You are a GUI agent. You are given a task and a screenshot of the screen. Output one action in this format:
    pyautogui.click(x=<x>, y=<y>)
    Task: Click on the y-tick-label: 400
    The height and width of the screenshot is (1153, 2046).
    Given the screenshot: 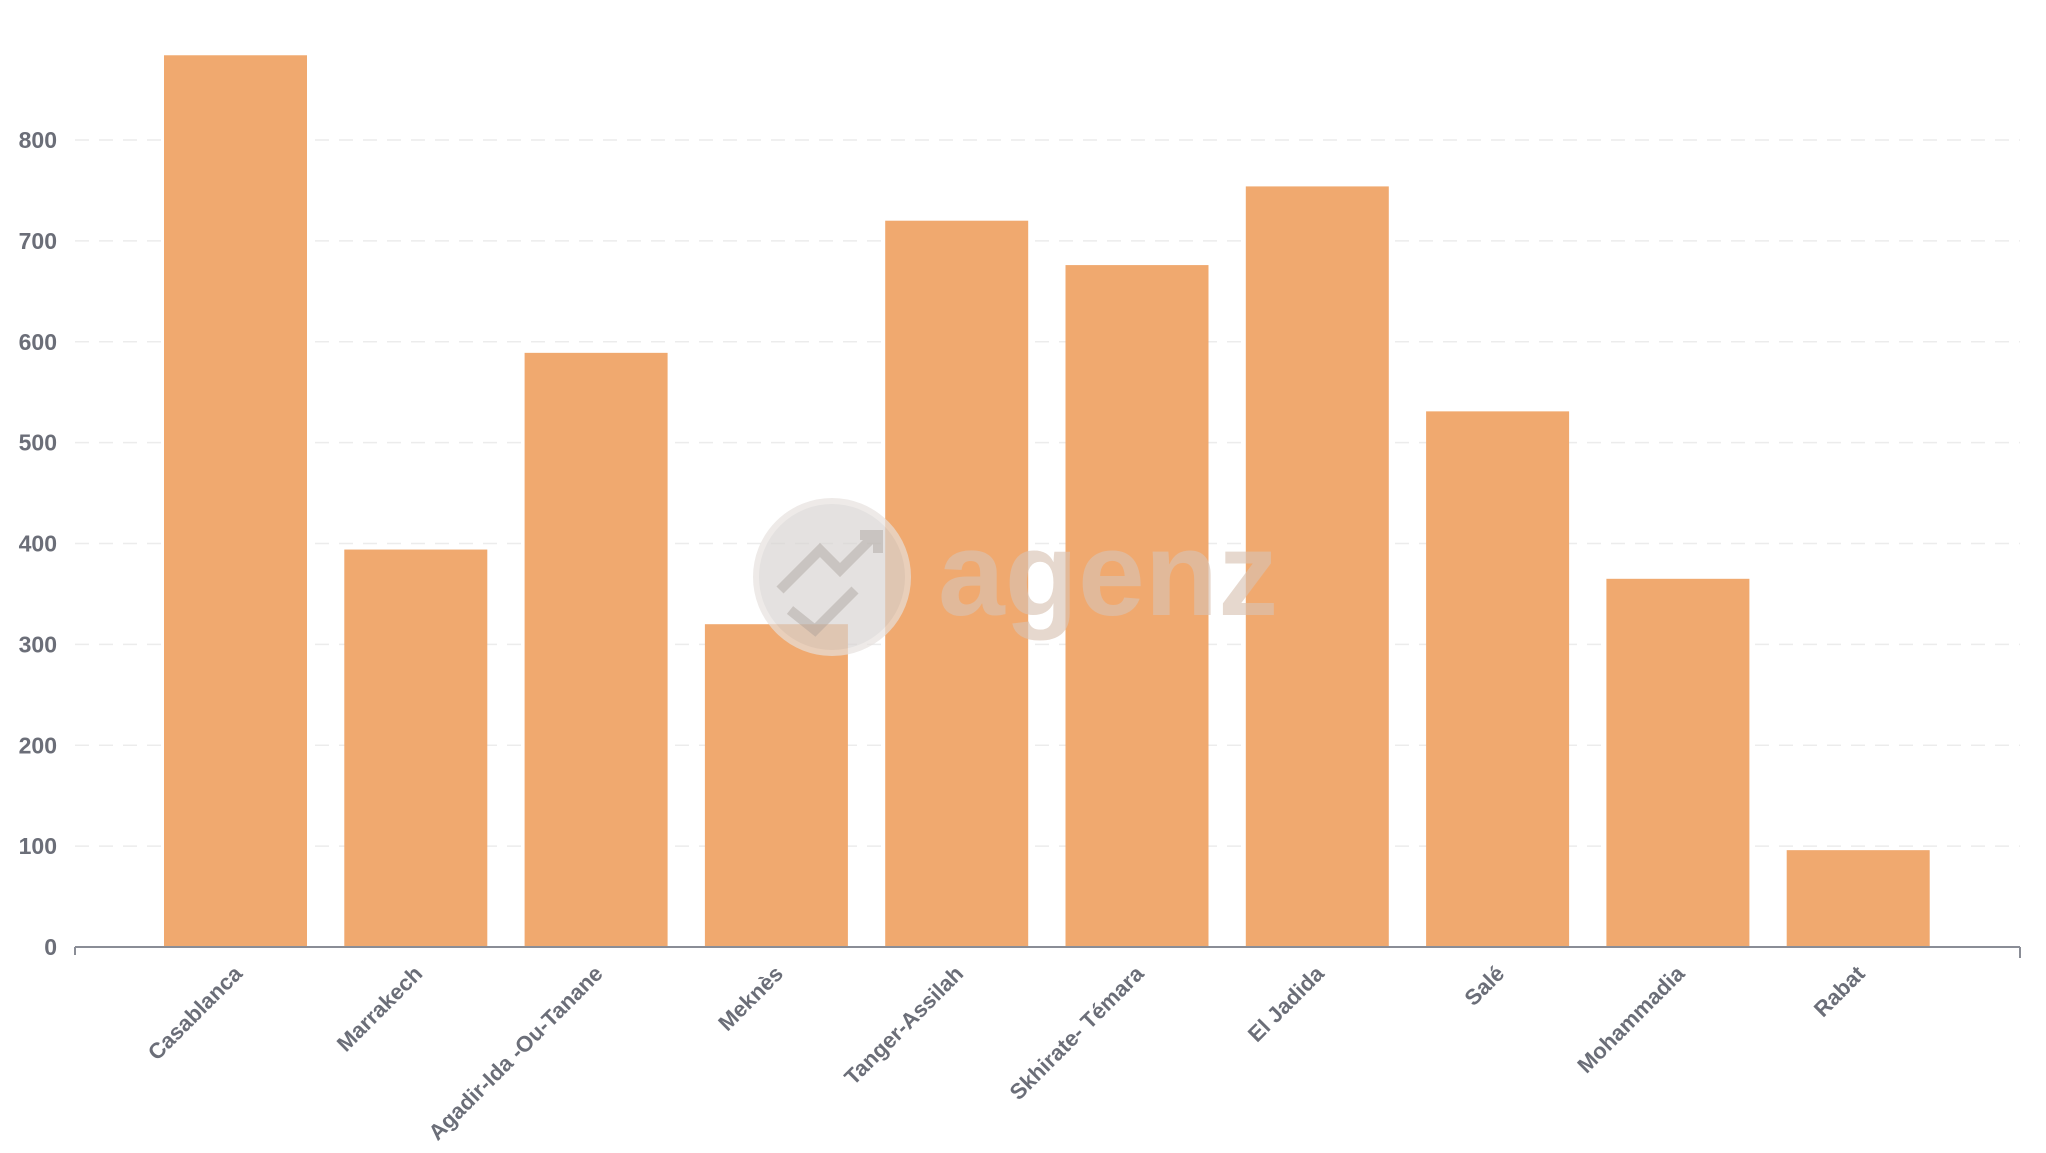 What is the action you would take?
    pyautogui.click(x=38, y=544)
    